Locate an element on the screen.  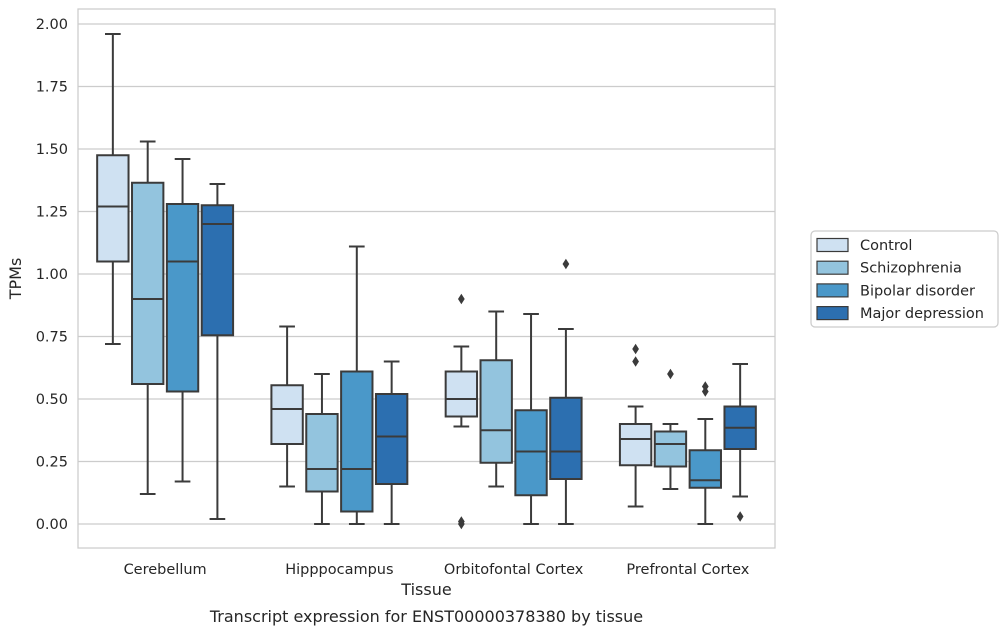
y-tick-label: 1.00 is located at coordinates (52, 275).